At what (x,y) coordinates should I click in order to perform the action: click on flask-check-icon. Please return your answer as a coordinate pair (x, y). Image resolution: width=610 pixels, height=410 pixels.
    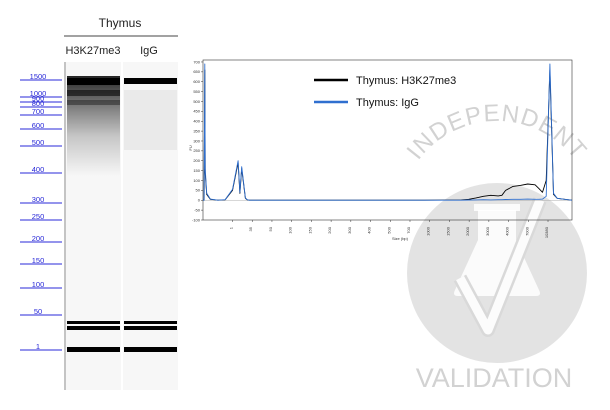
    Looking at the image, I should click on (500, 267).